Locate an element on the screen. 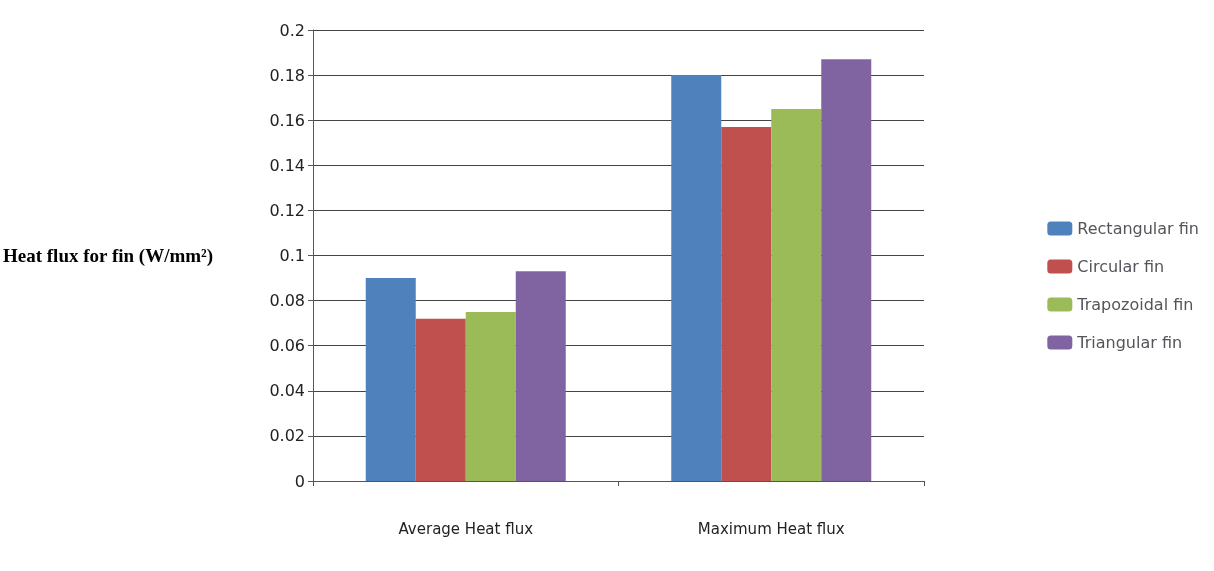 This screenshot has width=1214, height=571. y-tick-label: 0.08 is located at coordinates (287, 301).